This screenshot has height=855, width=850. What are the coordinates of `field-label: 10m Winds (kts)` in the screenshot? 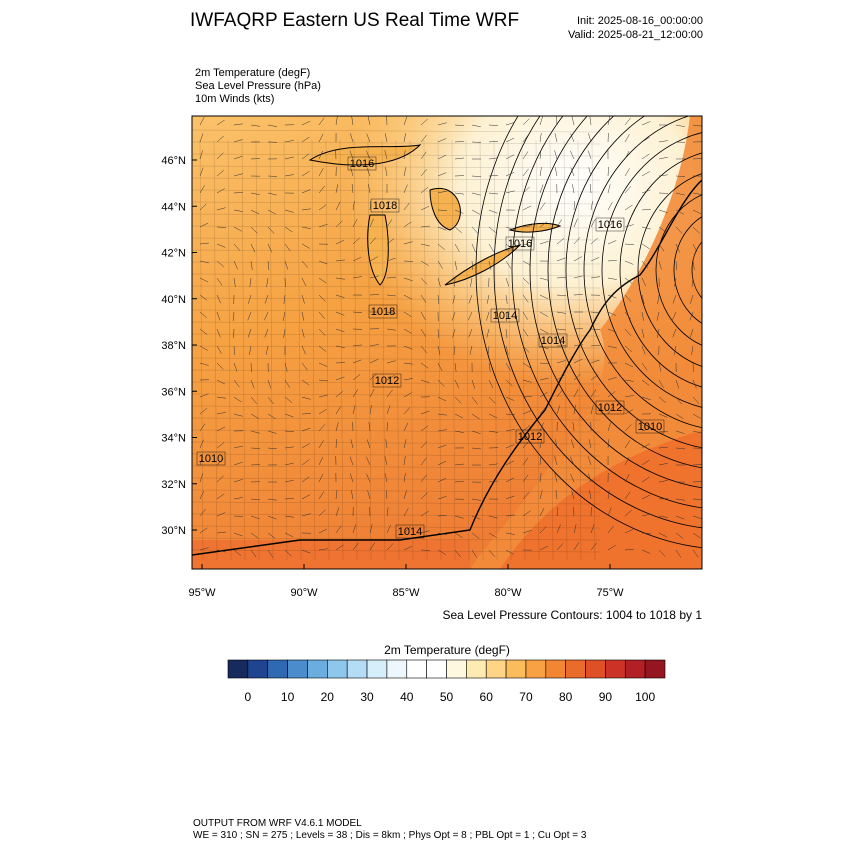 It's located at (234, 99).